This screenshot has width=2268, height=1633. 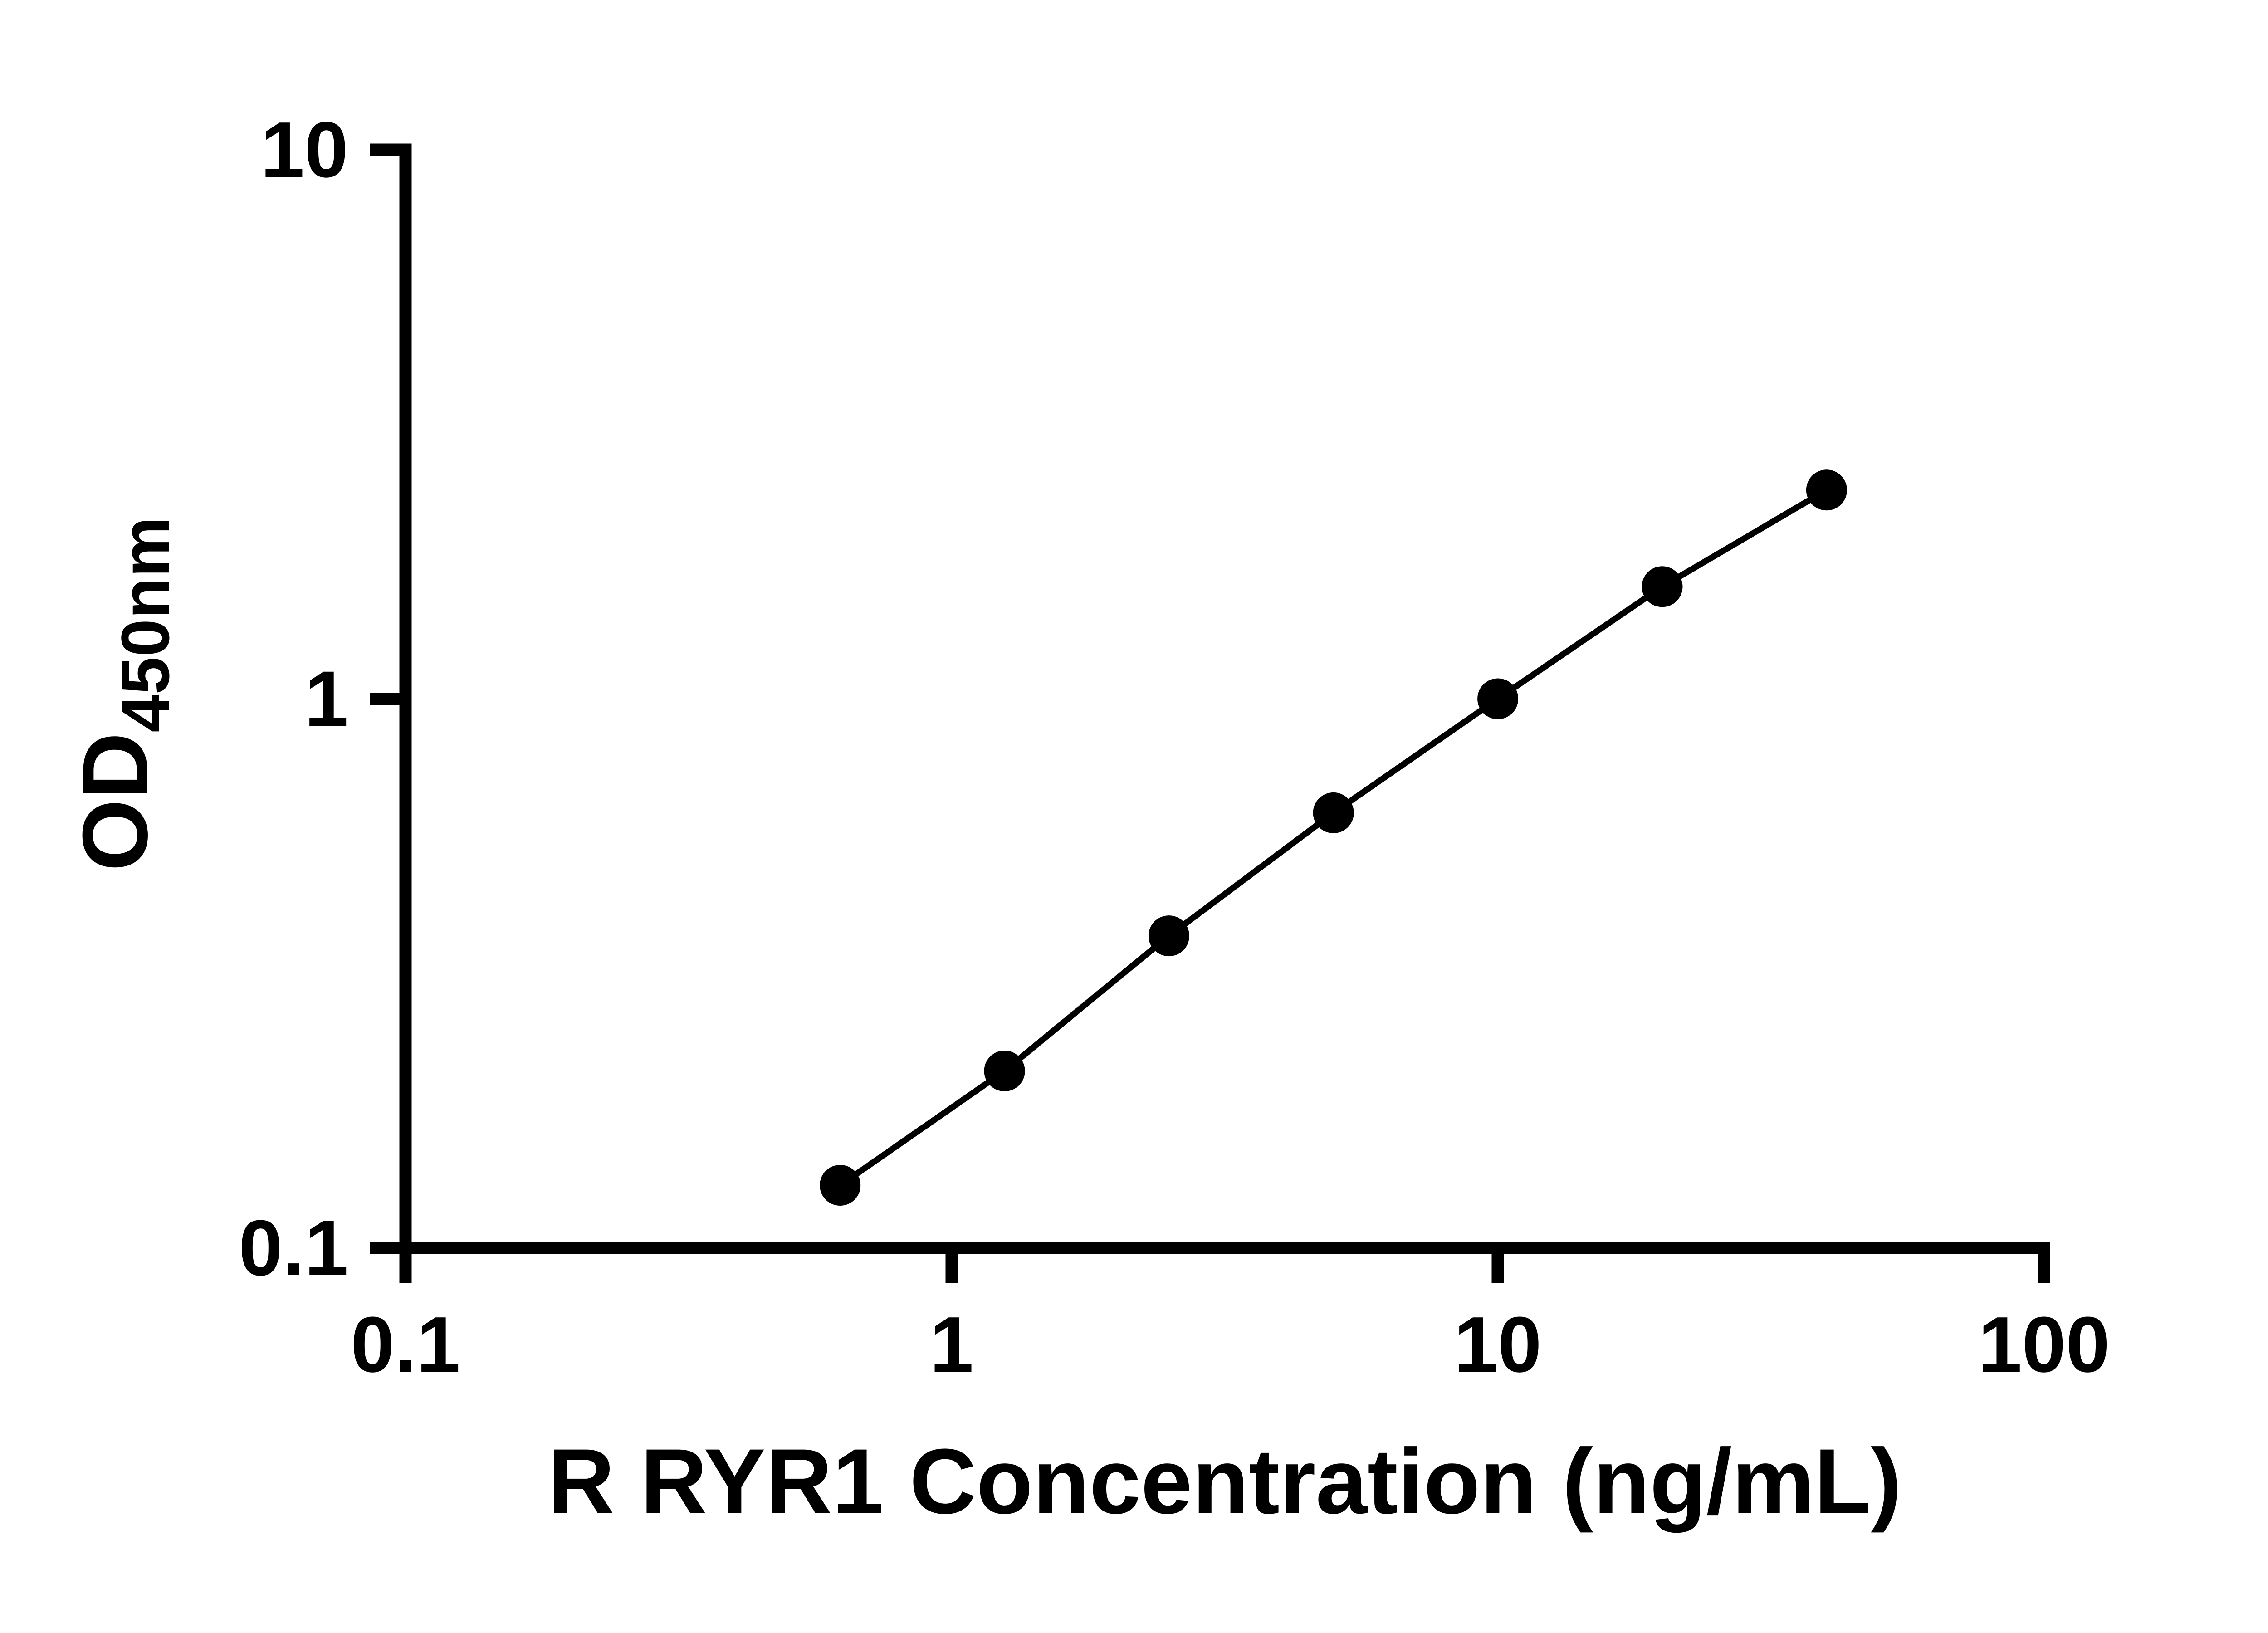 What do you see at coordinates (116, 802) in the screenshot?
I see `y-axis-title-main: OD` at bounding box center [116, 802].